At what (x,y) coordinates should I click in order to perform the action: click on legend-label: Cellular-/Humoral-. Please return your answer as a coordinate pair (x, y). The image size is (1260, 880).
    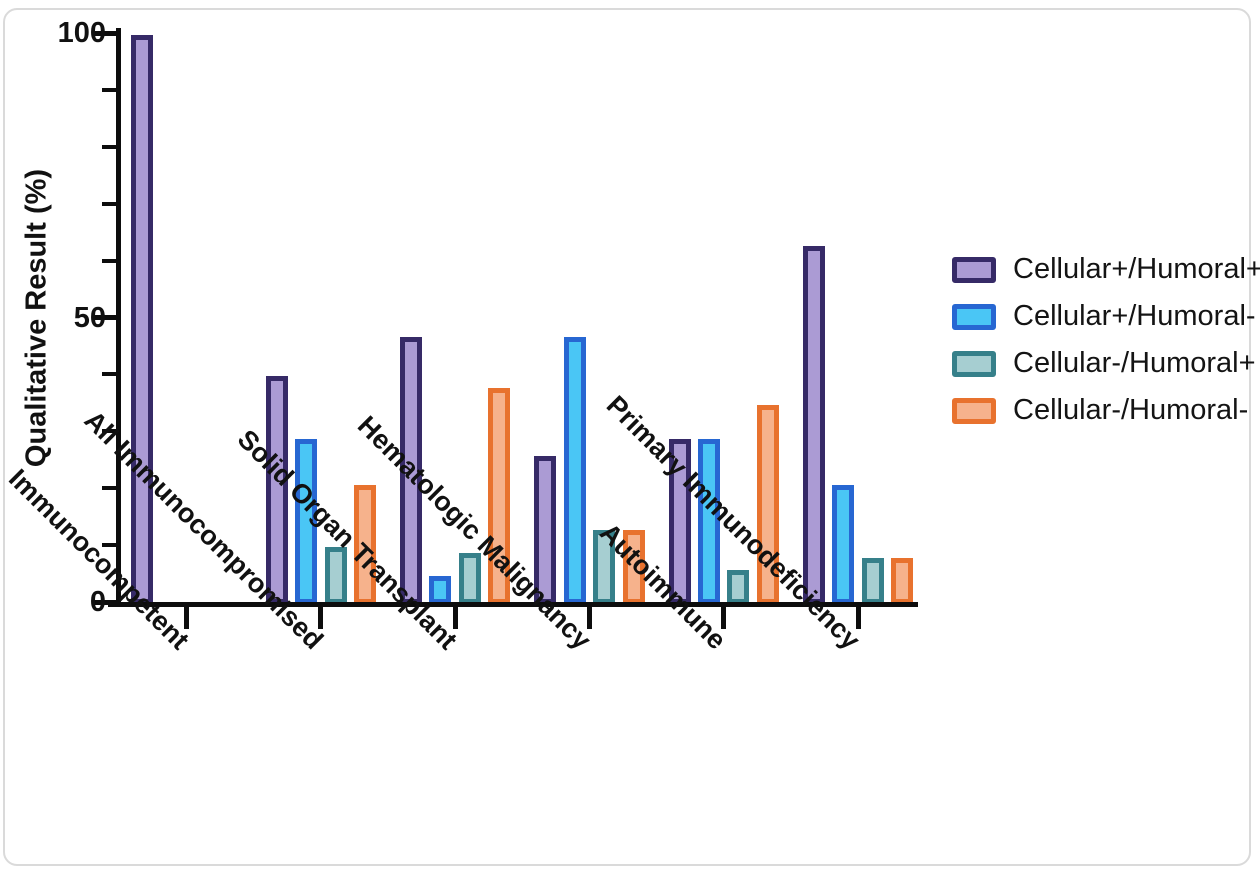
    Looking at the image, I should click on (1131, 410).